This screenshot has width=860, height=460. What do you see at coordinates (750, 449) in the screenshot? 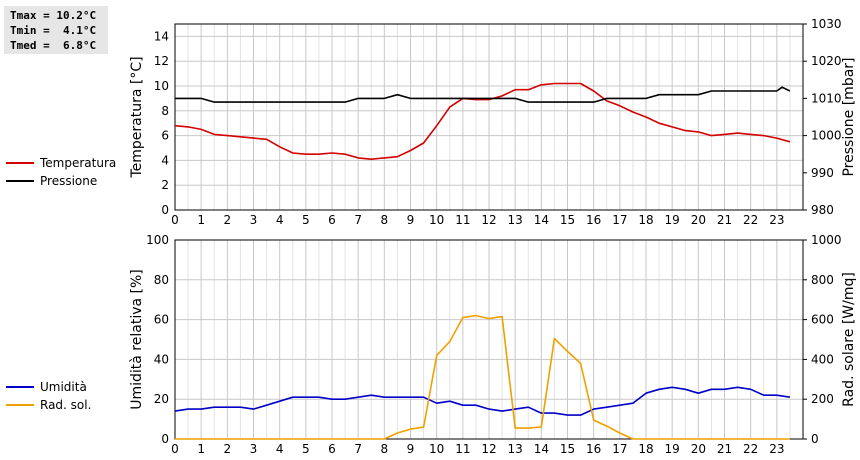
I see `bottom-x-tick-label: 22` at bounding box center [750, 449].